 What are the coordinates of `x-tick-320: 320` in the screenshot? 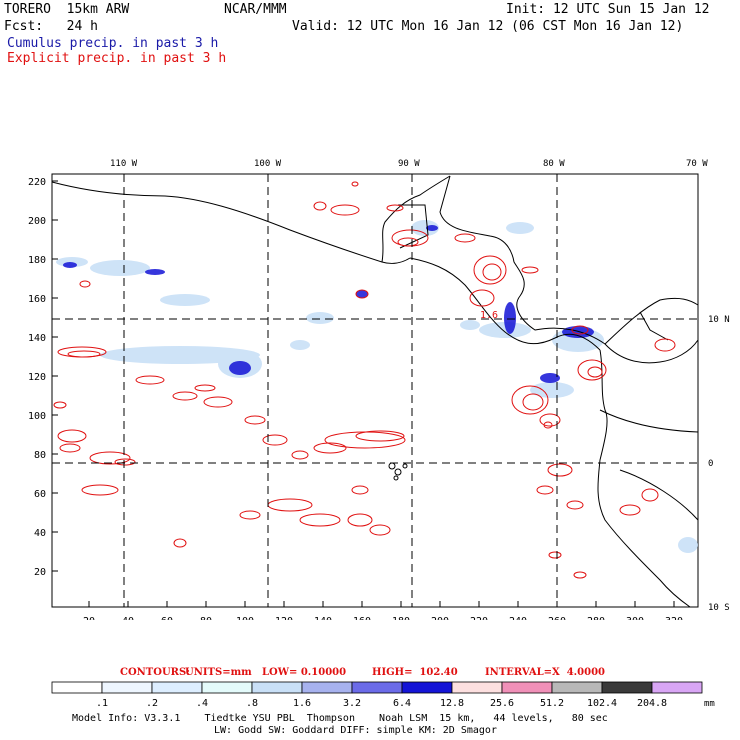 It's located at (674, 618).